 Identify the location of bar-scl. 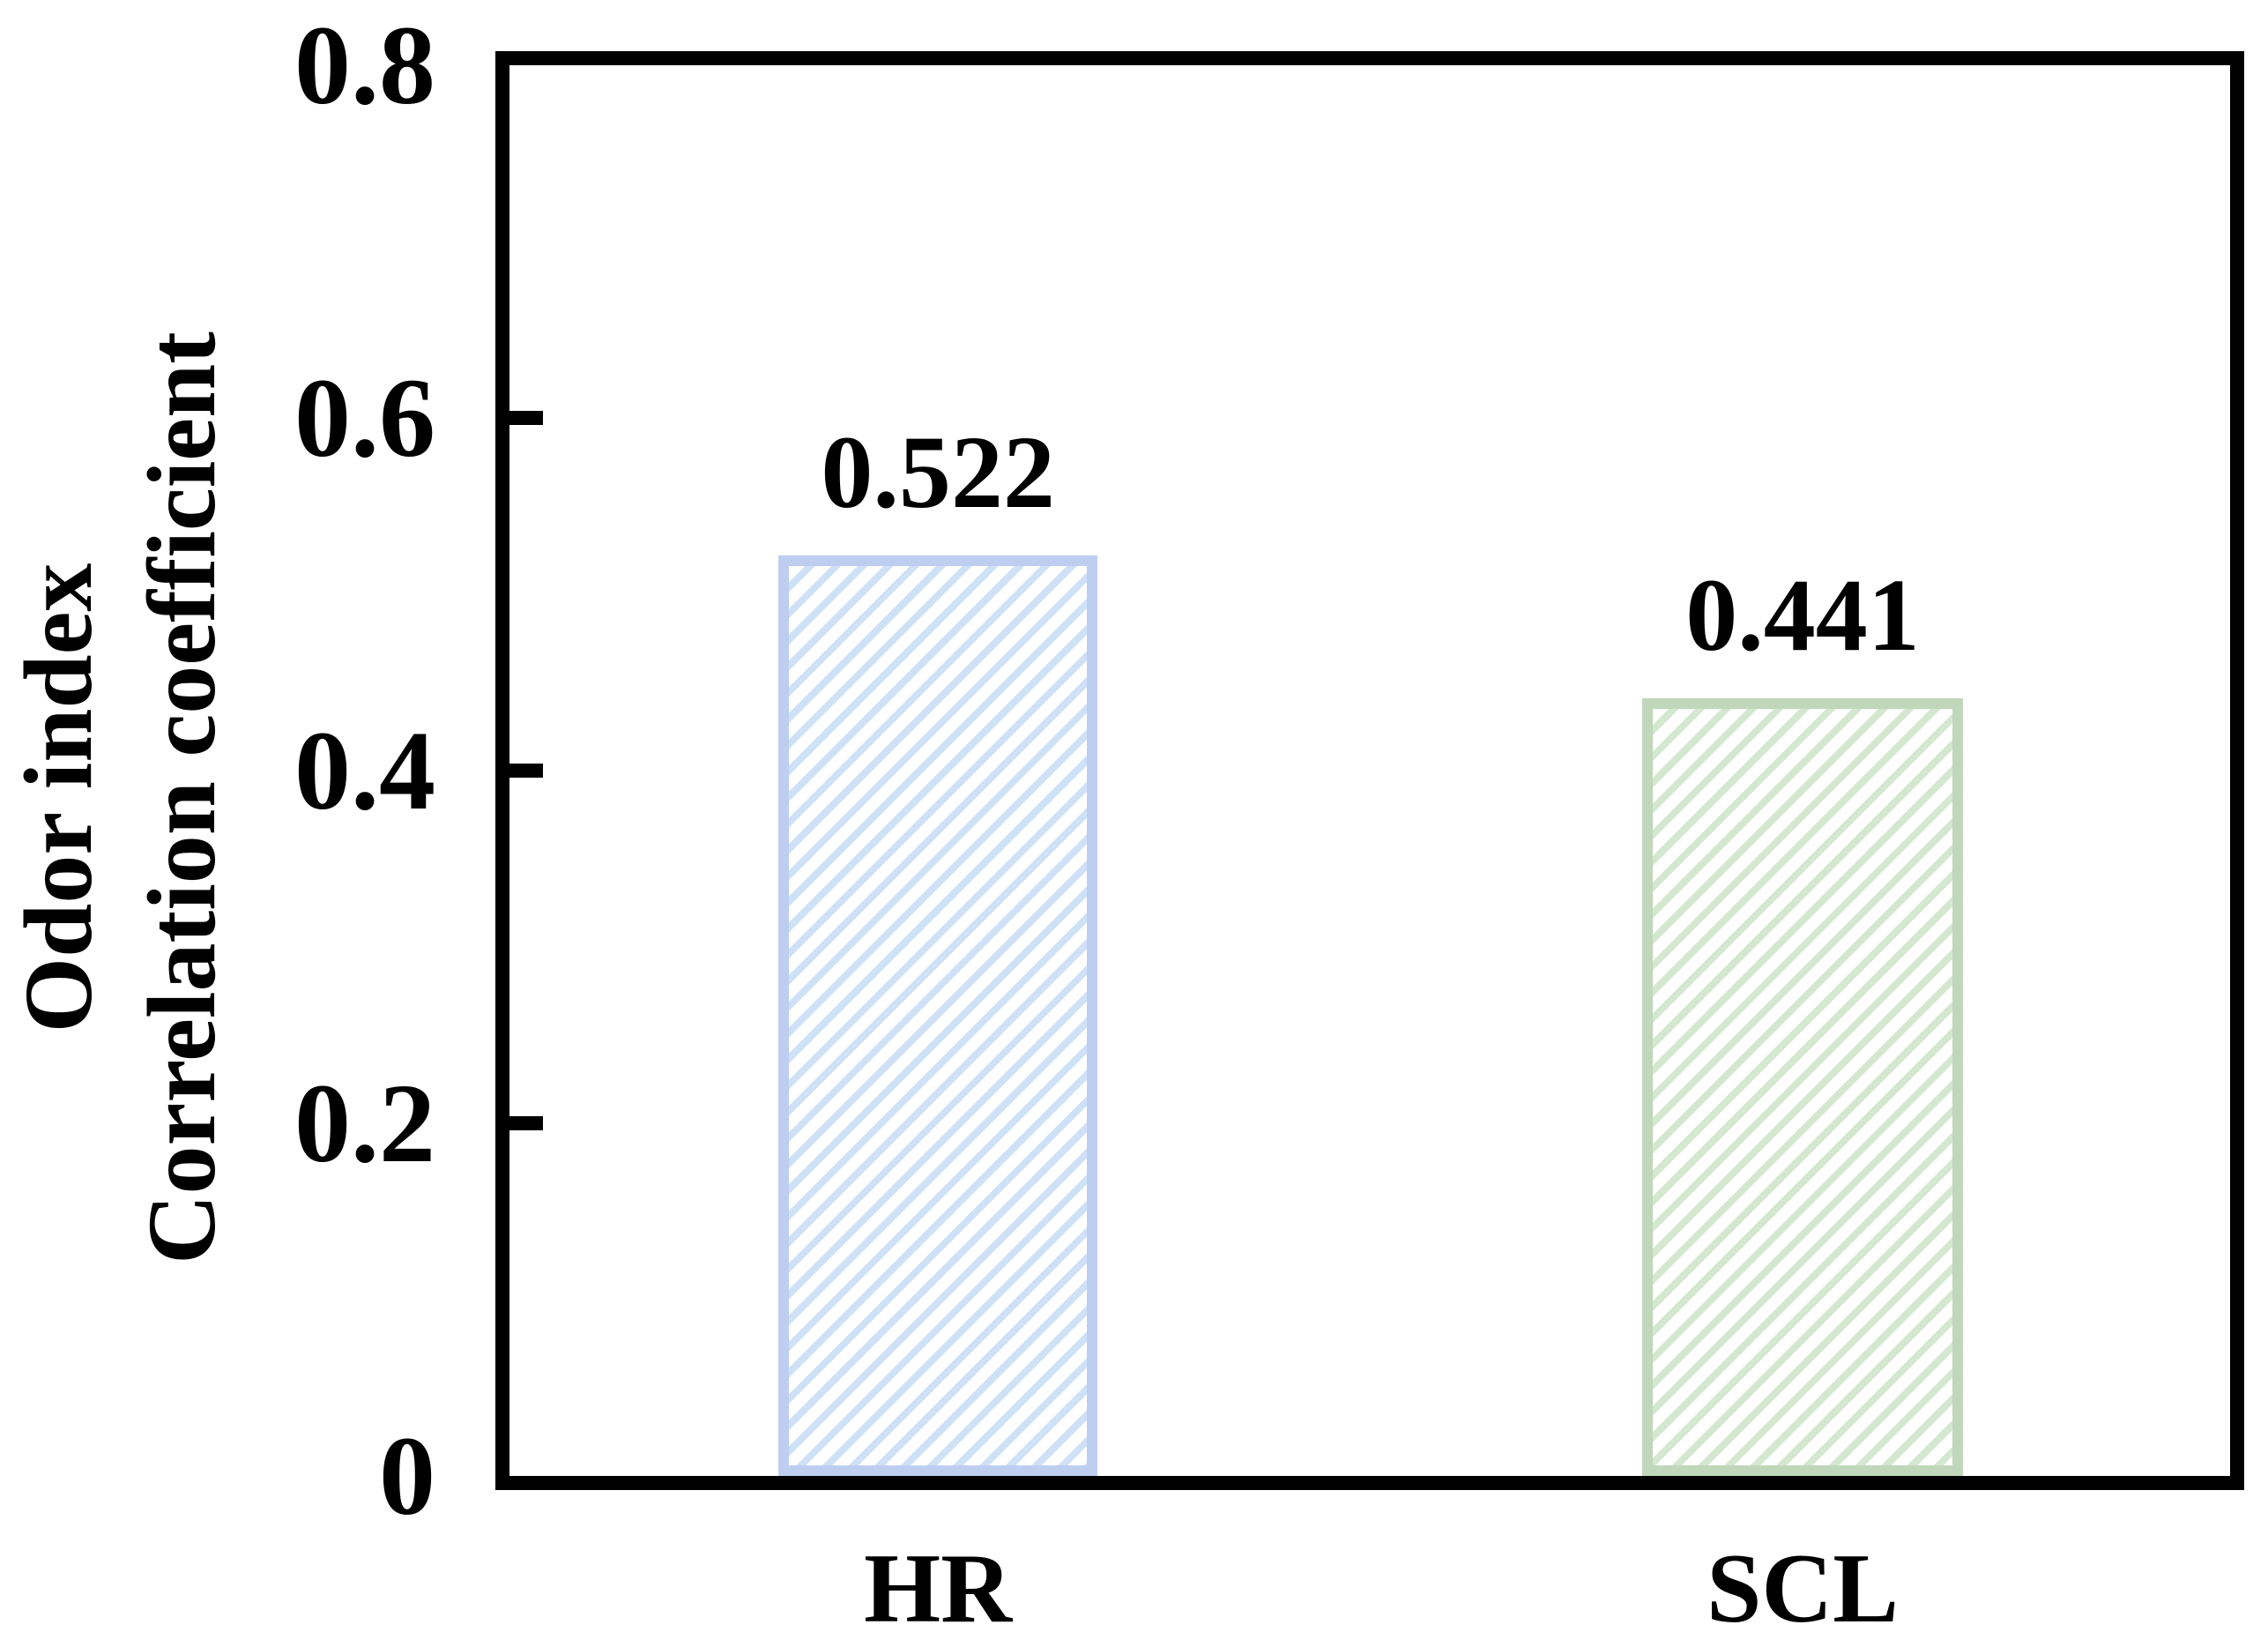
(1803, 1087).